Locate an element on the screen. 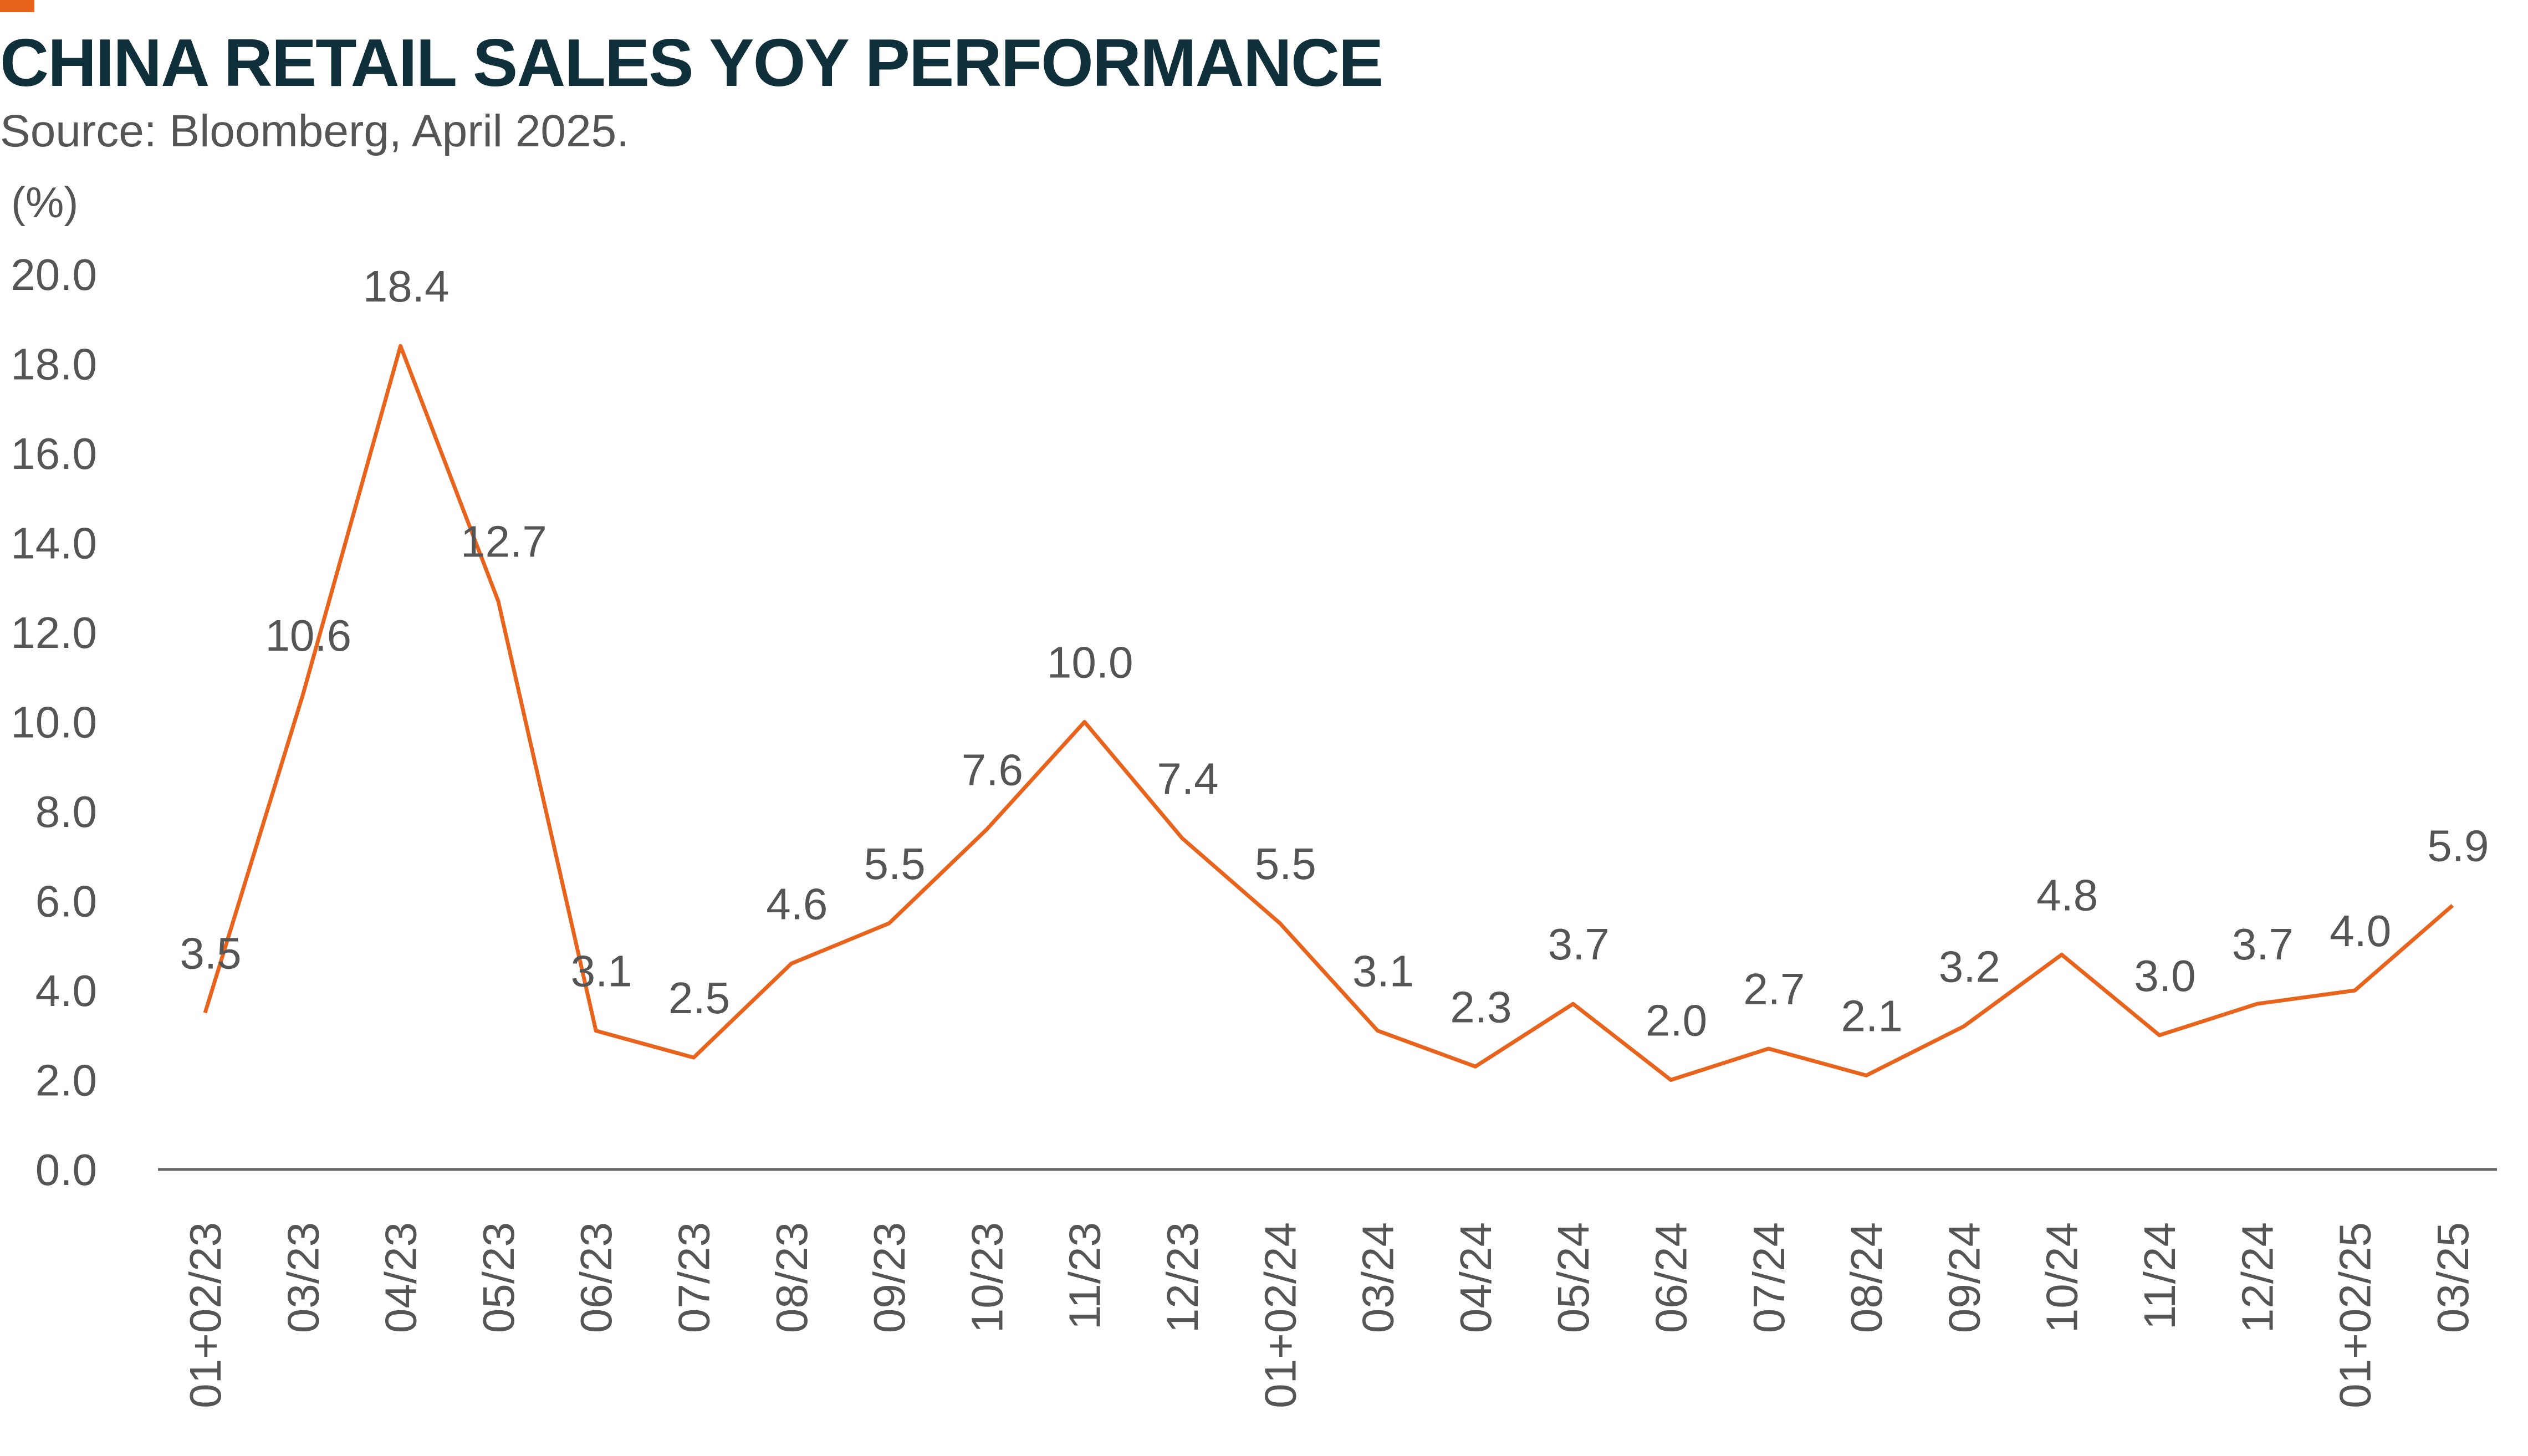  data-label: 3.5 is located at coordinates (210, 953).